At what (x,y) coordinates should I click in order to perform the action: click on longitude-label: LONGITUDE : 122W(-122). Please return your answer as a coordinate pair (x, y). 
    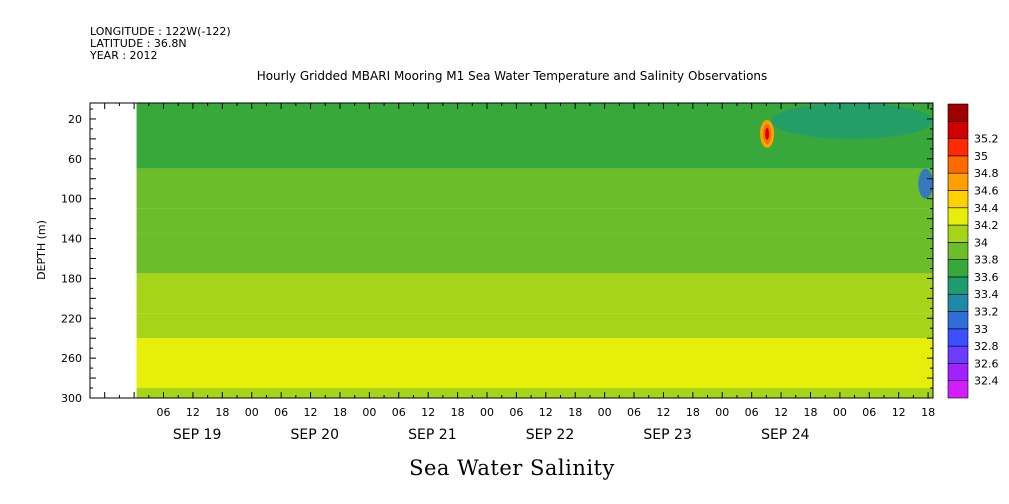
    Looking at the image, I should click on (160, 31).